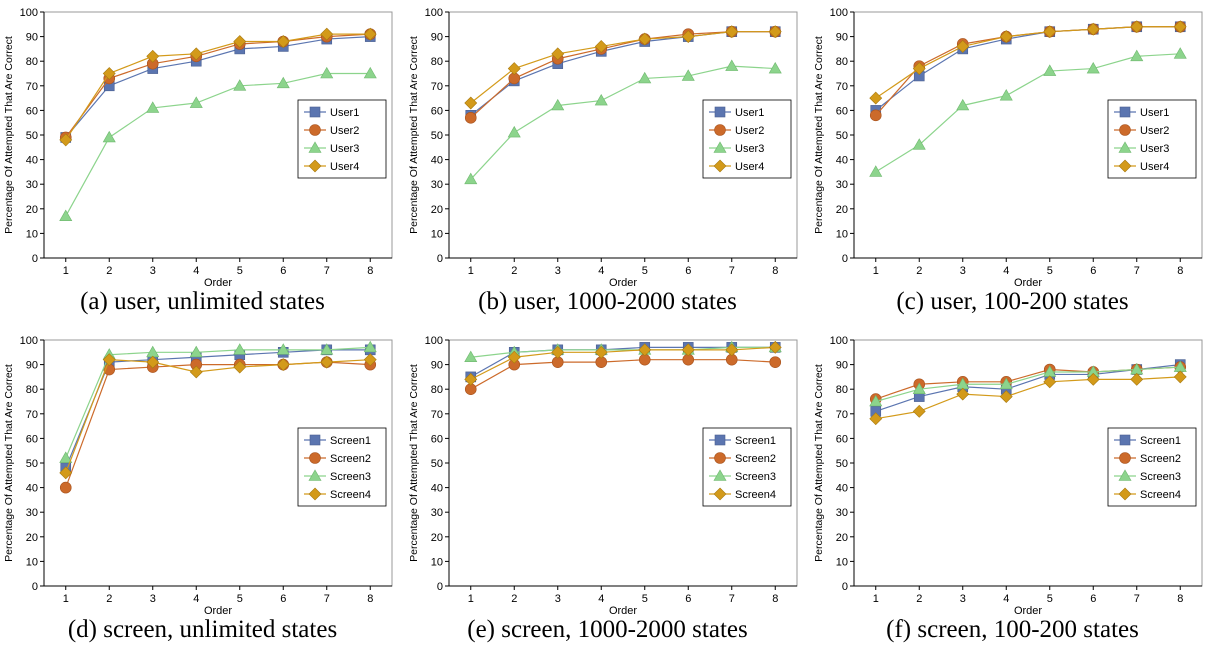  Describe the element at coordinates (1028, 398) in the screenshot. I see `series-screen4` at that location.